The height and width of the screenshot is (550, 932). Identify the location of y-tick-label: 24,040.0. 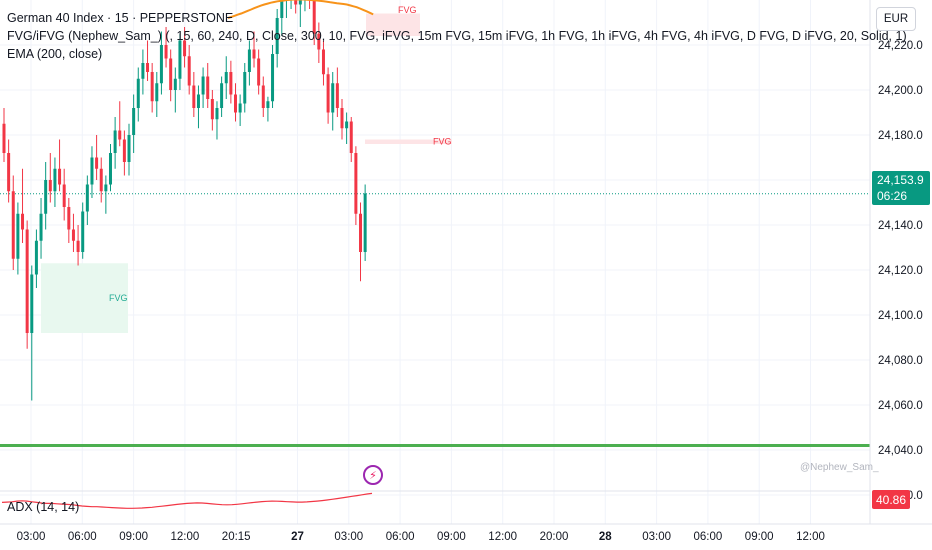
(900, 451).